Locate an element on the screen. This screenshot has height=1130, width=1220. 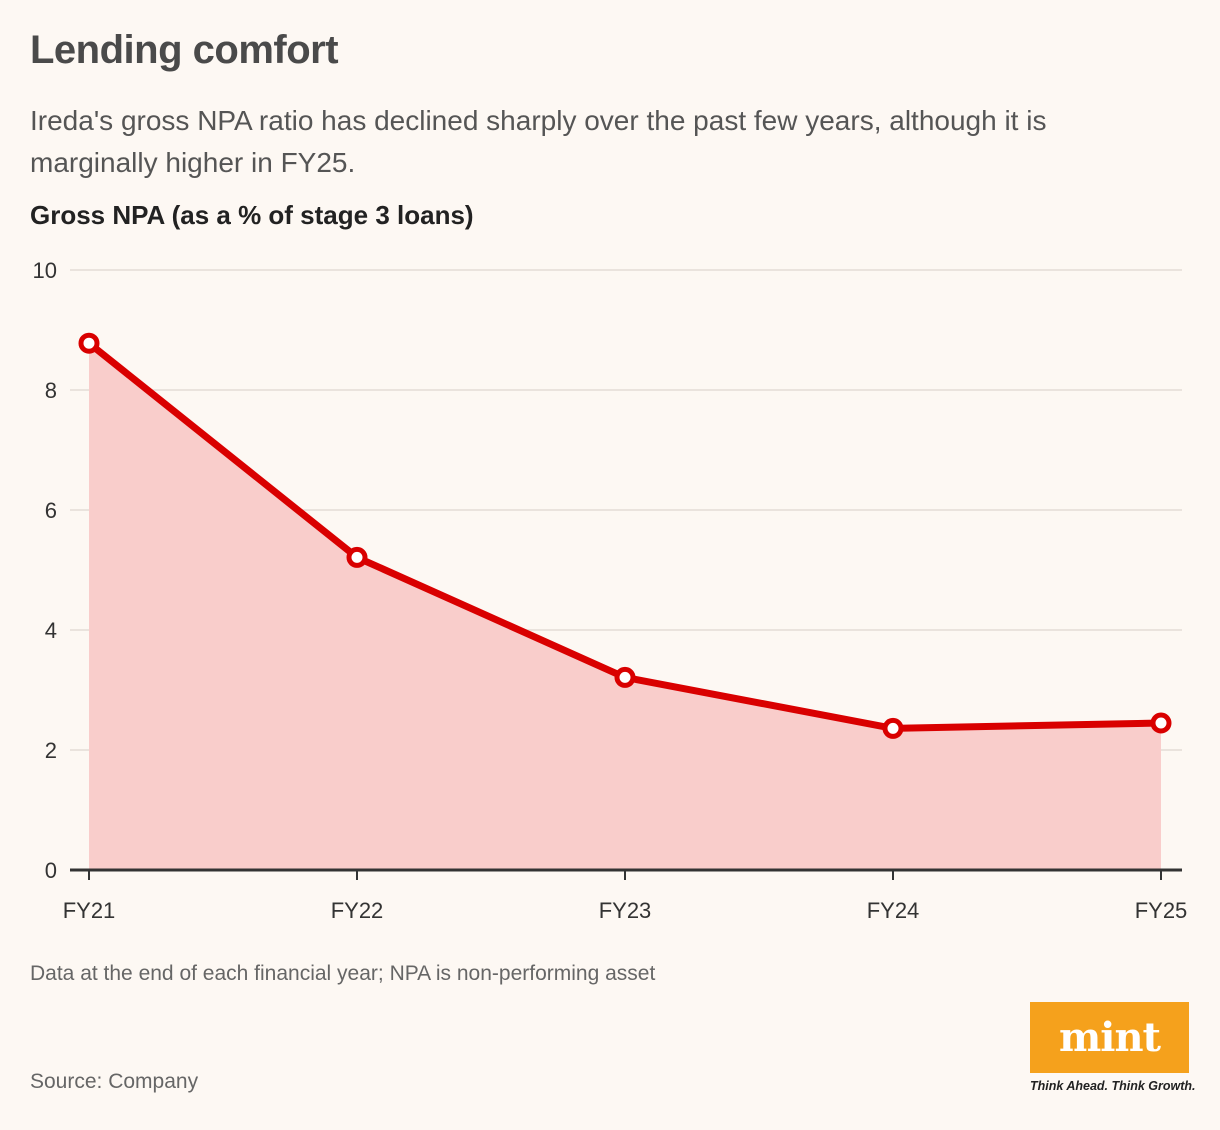
x-axis is located at coordinates (626, 874).